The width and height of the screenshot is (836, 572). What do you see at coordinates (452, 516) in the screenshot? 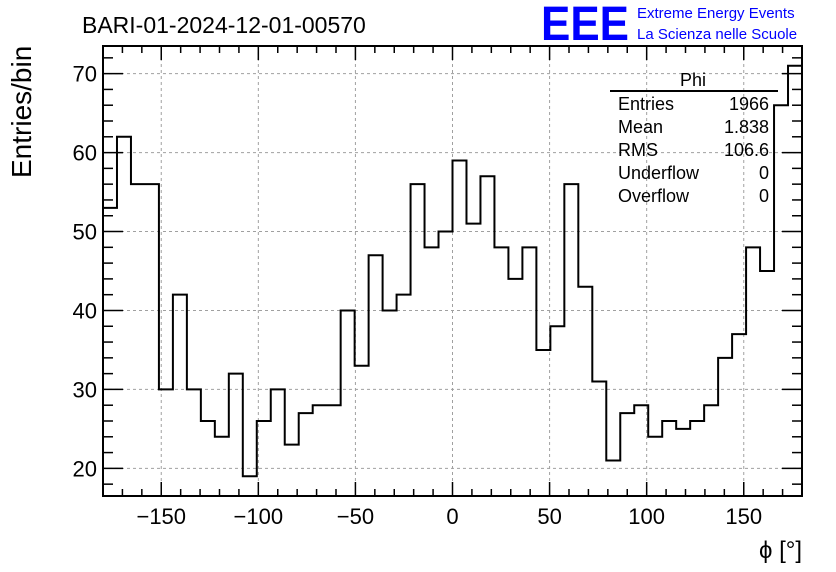
I see `x-tick-label: 0` at bounding box center [452, 516].